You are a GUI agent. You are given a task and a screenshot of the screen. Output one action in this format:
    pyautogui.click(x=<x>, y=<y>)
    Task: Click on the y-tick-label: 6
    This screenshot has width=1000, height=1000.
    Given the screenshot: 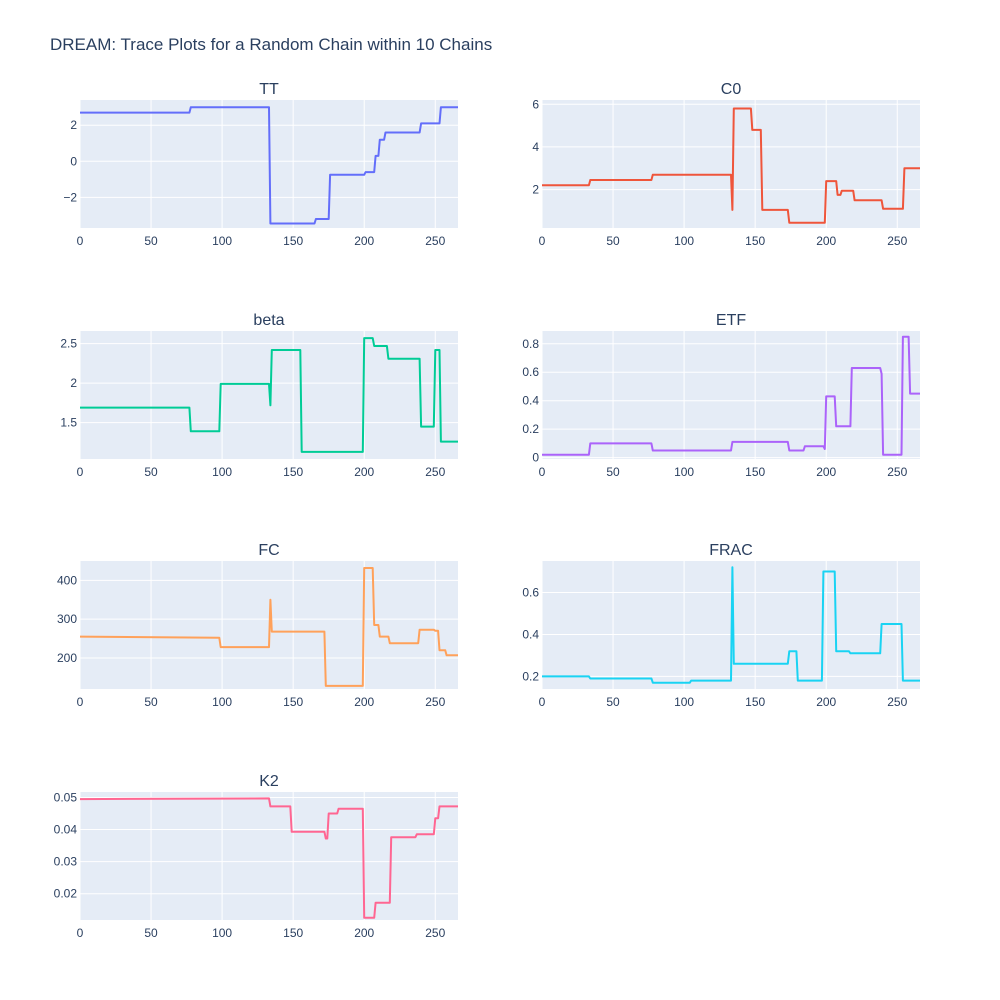 What is the action you would take?
    pyautogui.click(x=535, y=104)
    